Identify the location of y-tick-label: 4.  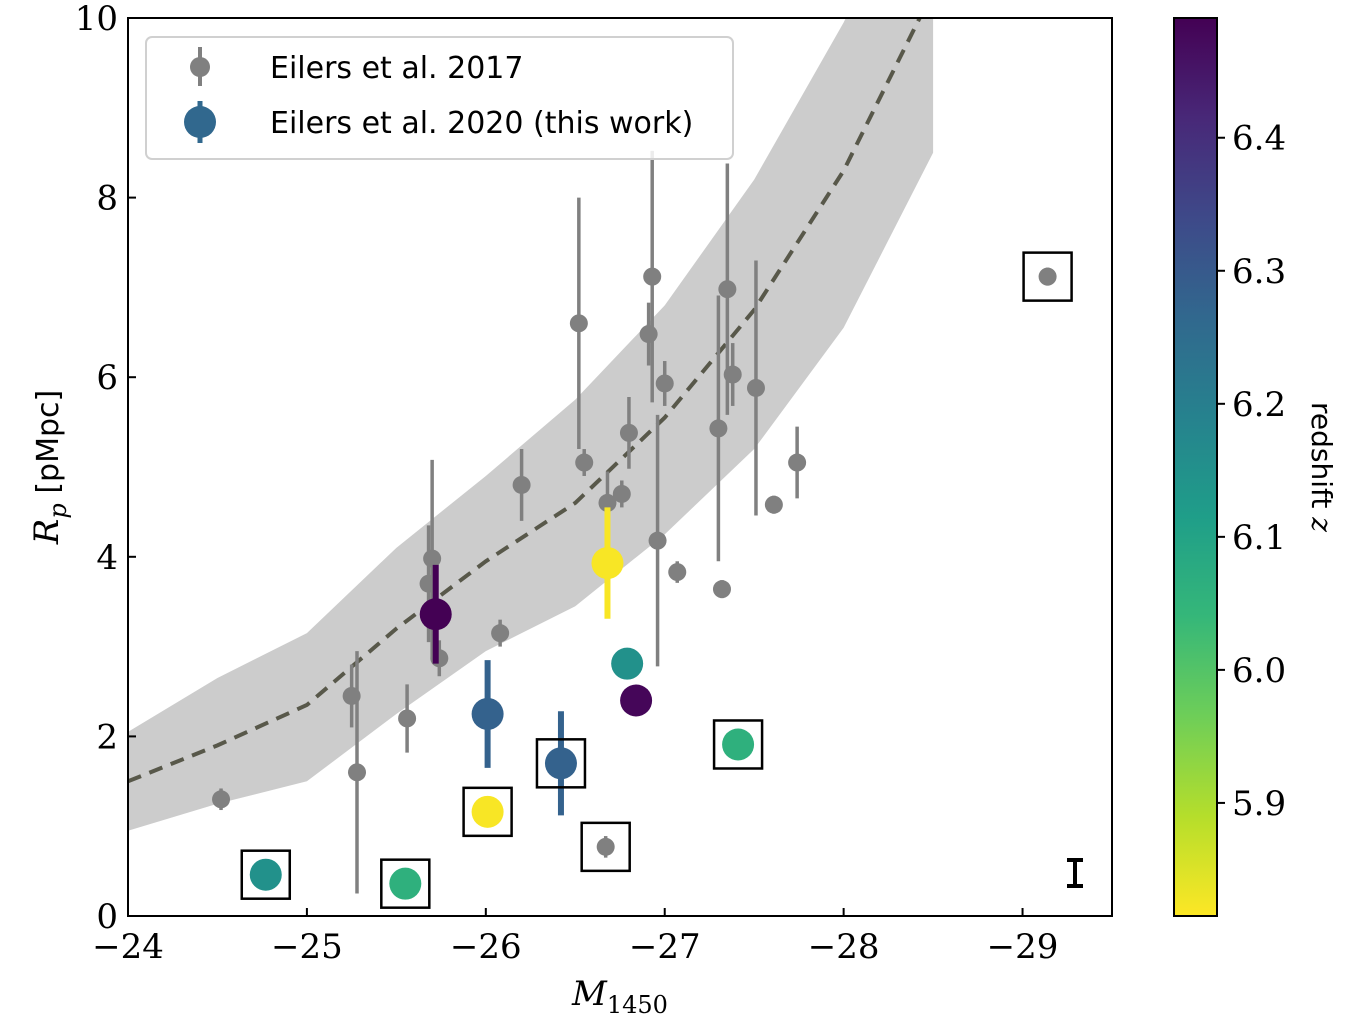
(107, 558).